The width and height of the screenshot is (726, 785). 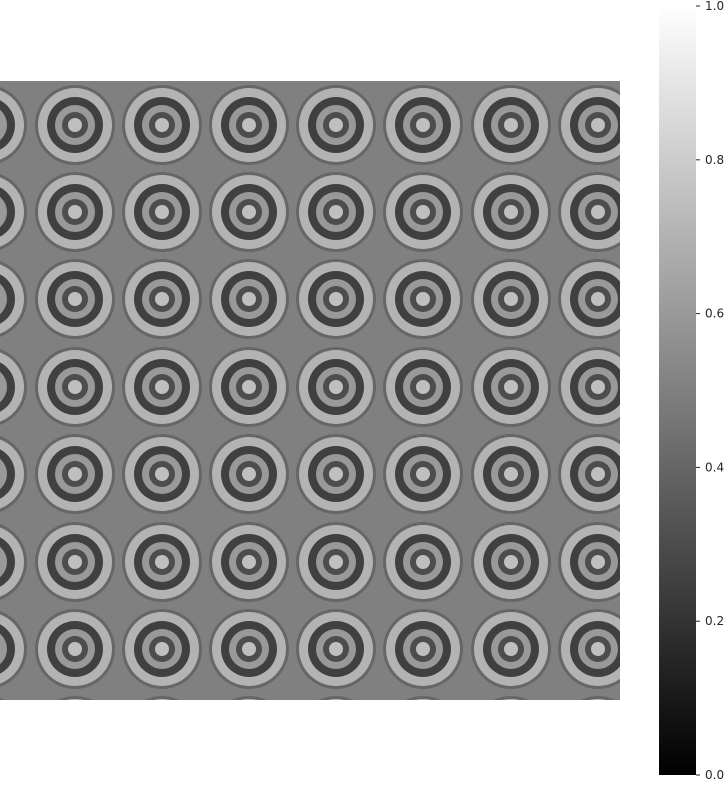 I want to click on colorbar-tick-label: 0.0, so click(x=714, y=775).